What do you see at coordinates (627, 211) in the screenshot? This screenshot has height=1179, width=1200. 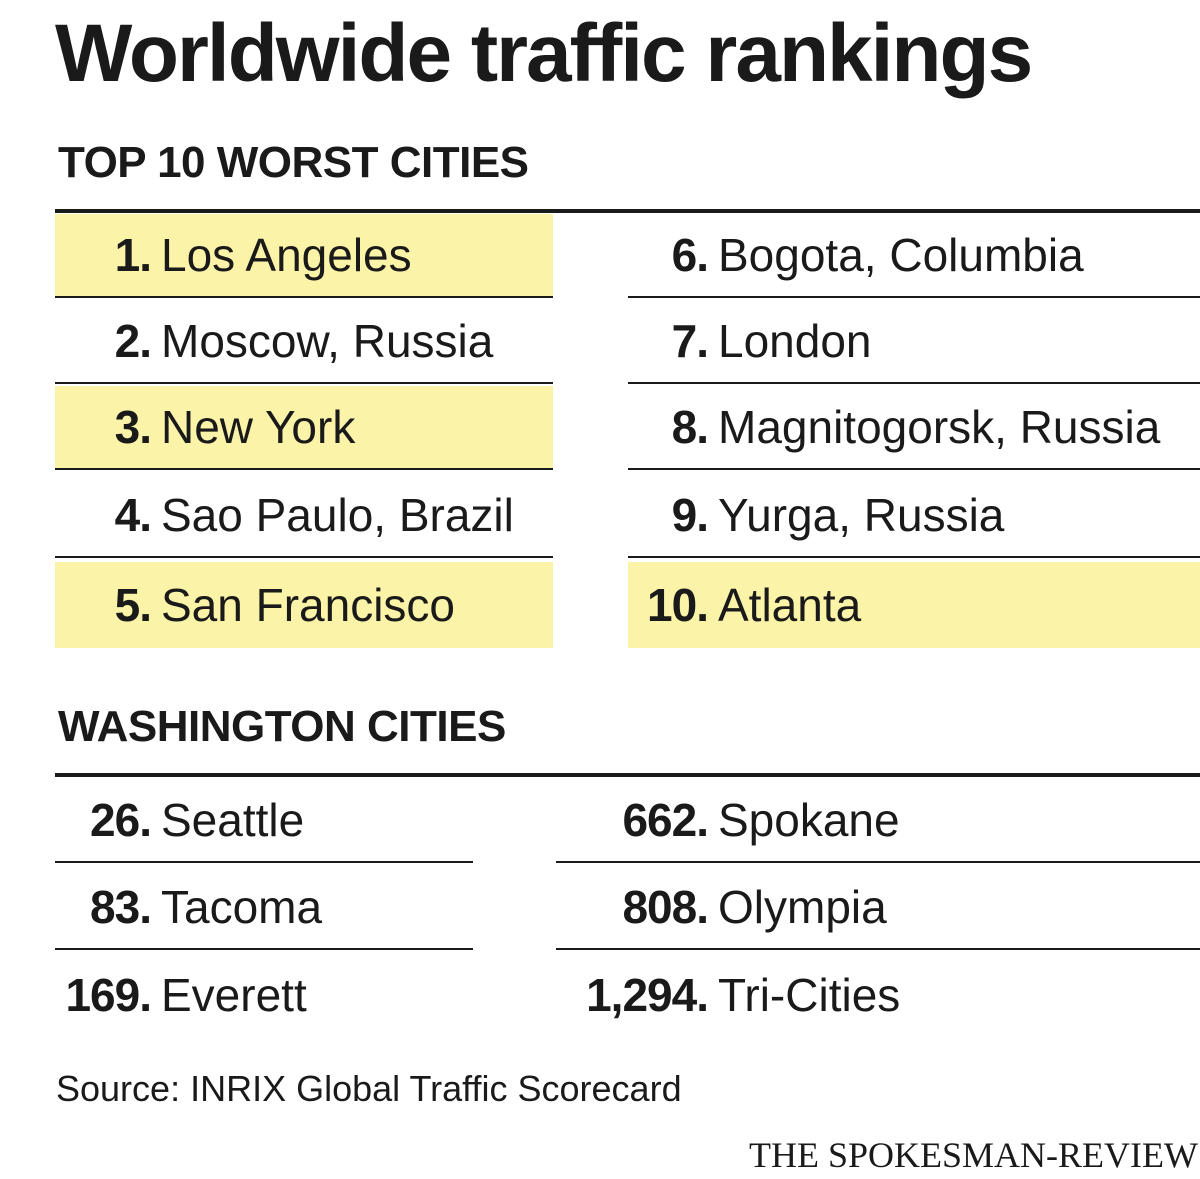 I see `top10-rule` at bounding box center [627, 211].